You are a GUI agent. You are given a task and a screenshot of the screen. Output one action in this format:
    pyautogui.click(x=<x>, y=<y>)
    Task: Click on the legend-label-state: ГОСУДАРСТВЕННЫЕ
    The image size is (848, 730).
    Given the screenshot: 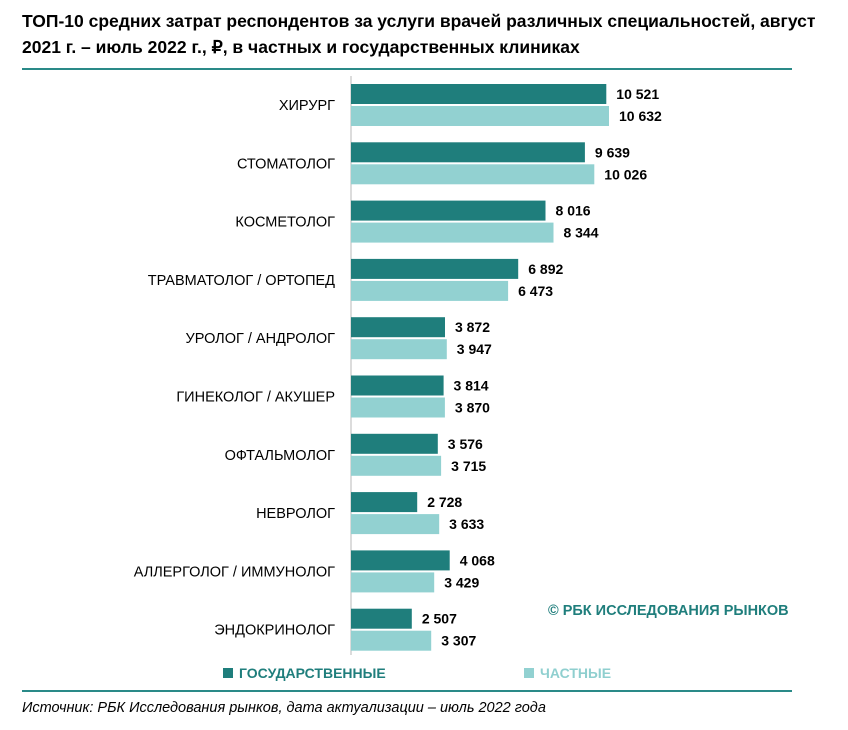 What is the action you would take?
    pyautogui.click(x=312, y=673)
    